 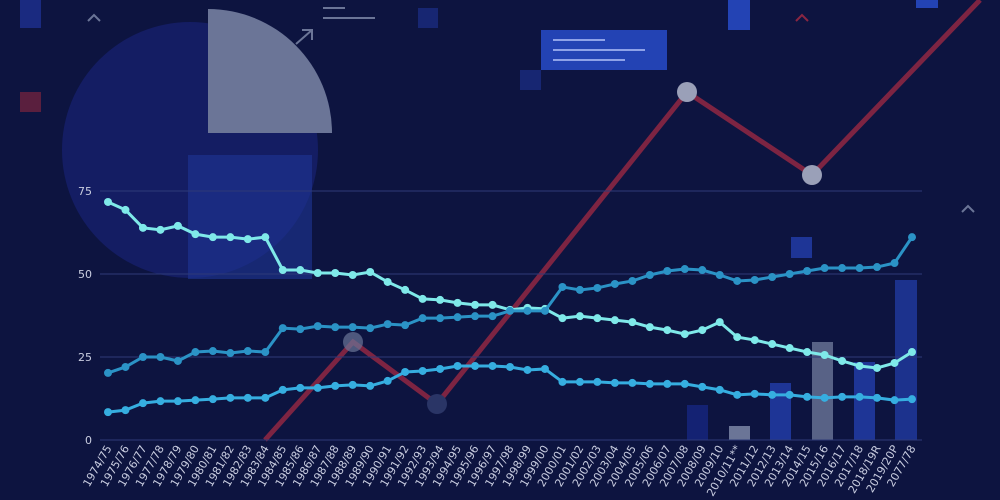 What do you see at coordinates (88, 440) in the screenshot?
I see `y-tick-label: 0` at bounding box center [88, 440].